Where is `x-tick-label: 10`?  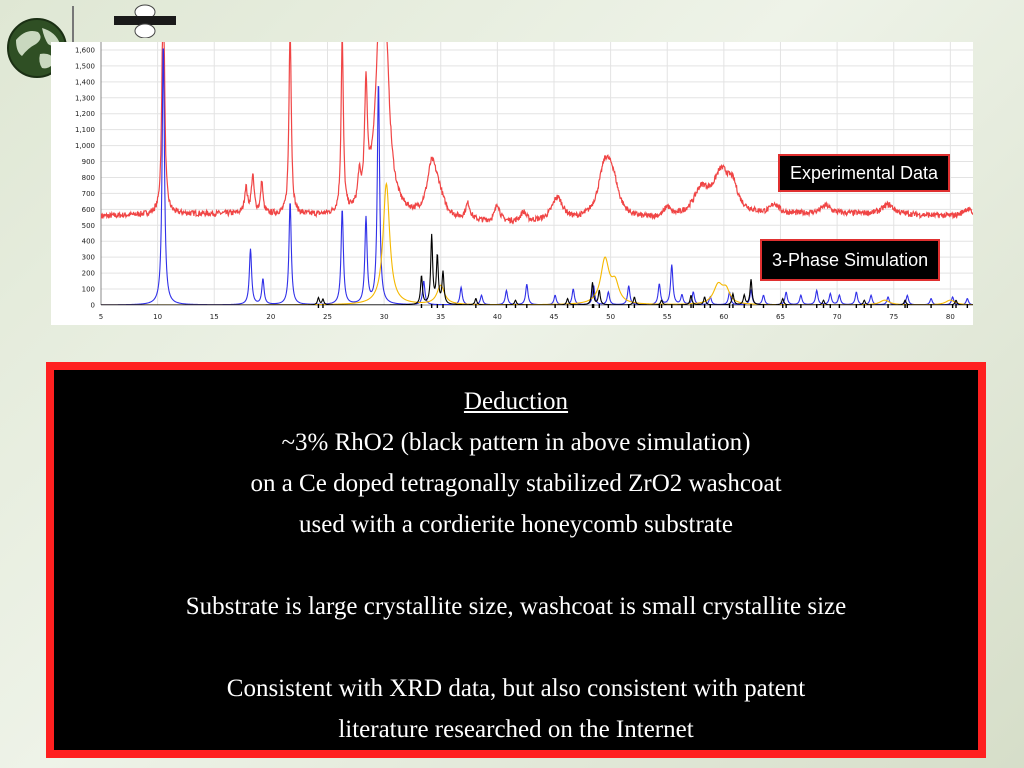 x-tick-label: 10 is located at coordinates (157, 317).